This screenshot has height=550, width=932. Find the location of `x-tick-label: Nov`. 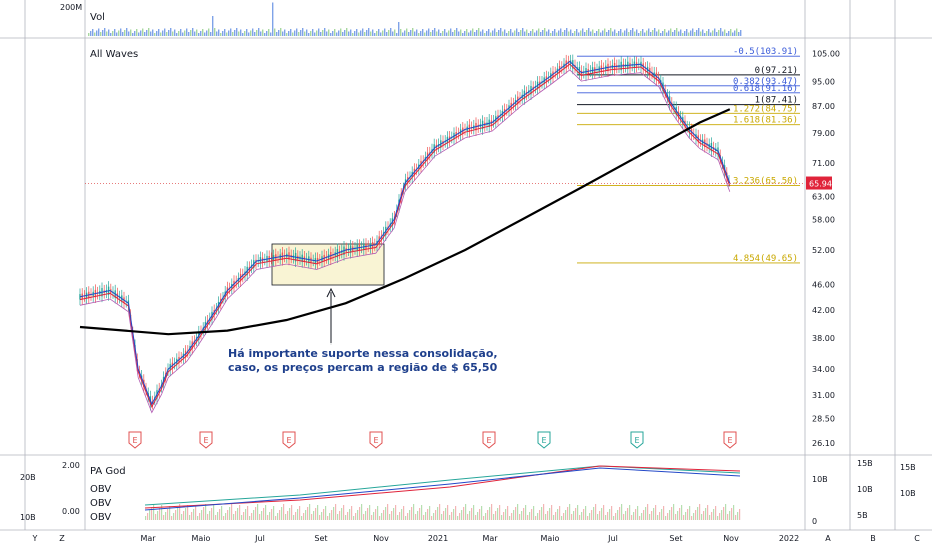

x-tick-label: Nov is located at coordinates (731, 538).